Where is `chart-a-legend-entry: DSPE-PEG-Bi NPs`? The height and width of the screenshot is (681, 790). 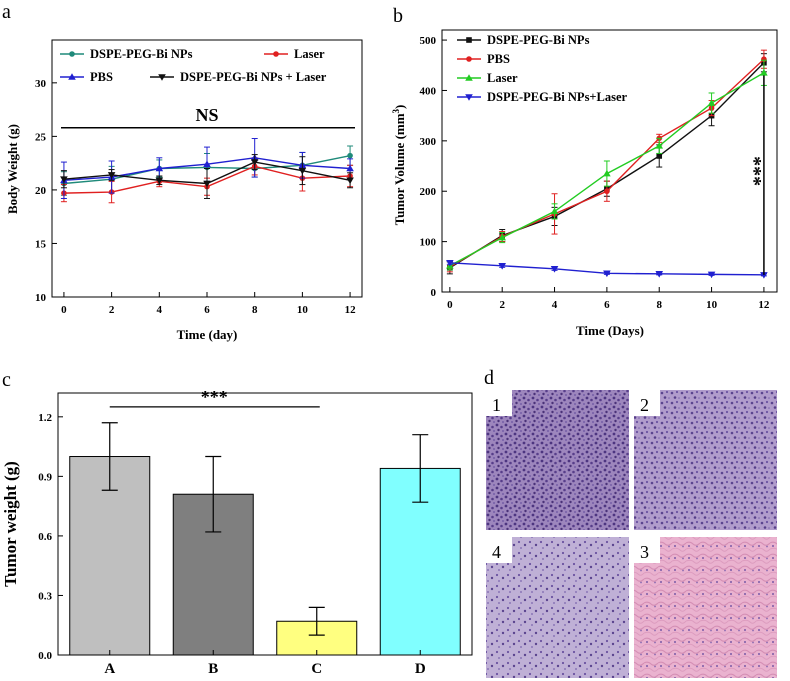
chart-a-legend-entry: DSPE-PEG-Bi NPs is located at coordinates (126, 54).